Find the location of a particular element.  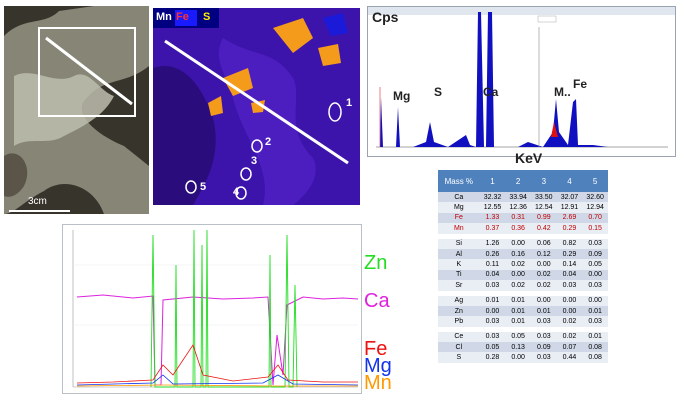

value-cell: 0.08 is located at coordinates (595, 347).